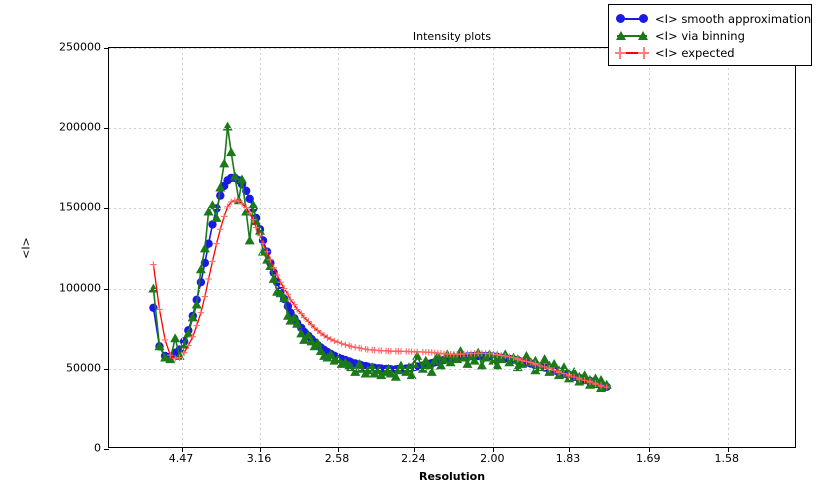  Describe the element at coordinates (713, 18) in the screenshot. I see `legend-item: <I> smooth approximation` at that location.